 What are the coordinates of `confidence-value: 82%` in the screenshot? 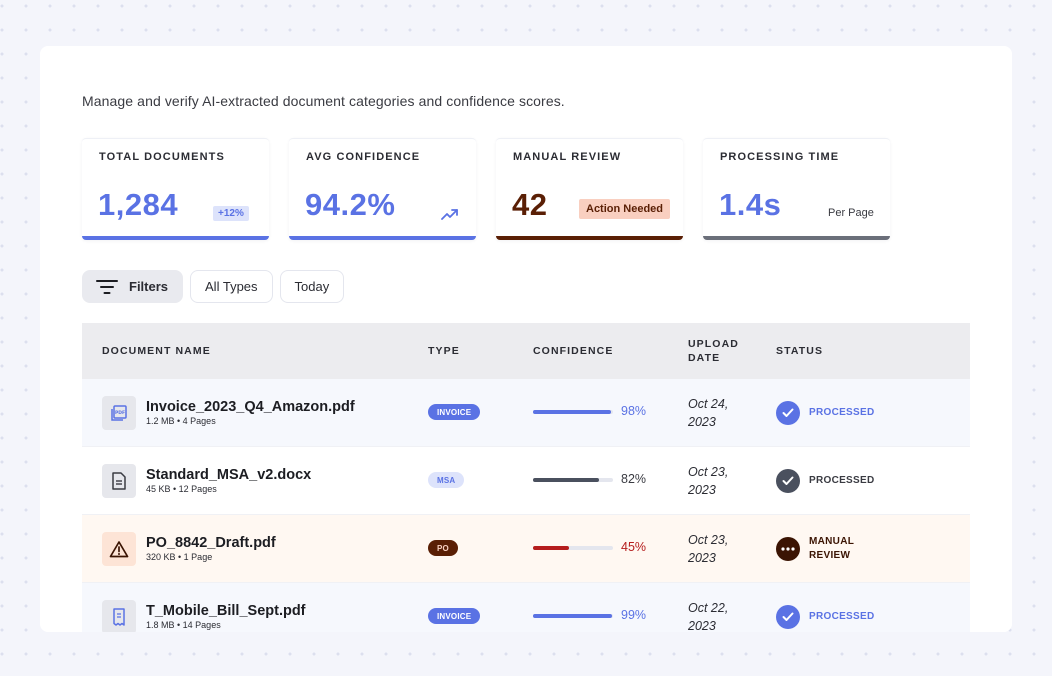 It's located at (634, 479).